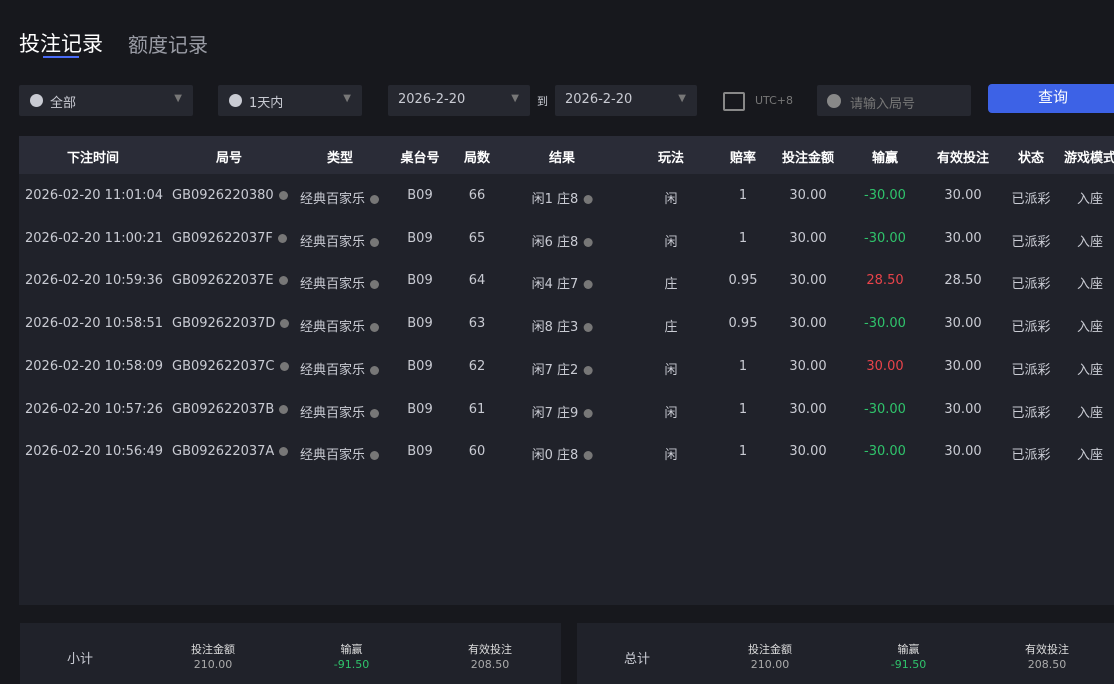  I want to click on date-from: 2026-2-20 ▼, so click(459, 100).